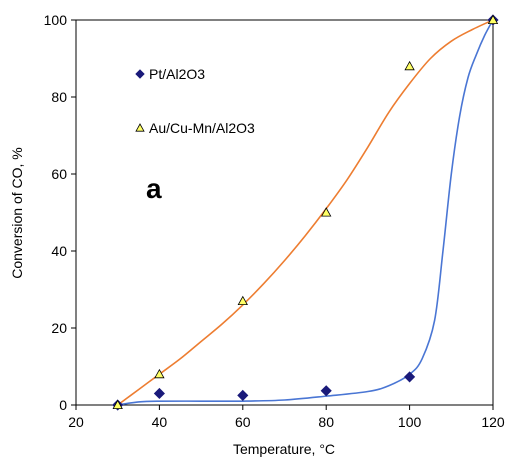 The height and width of the screenshot is (461, 511). Describe the element at coordinates (59, 328) in the screenshot. I see `y-tick-label: 20` at that location.